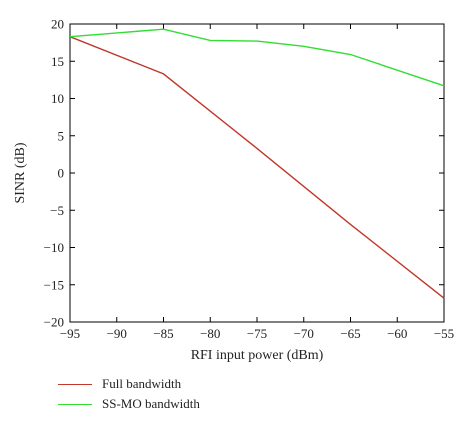 This screenshot has width=474, height=434. Describe the element at coordinates (57, 210) in the screenshot. I see `y-tick-label: −5` at that location.